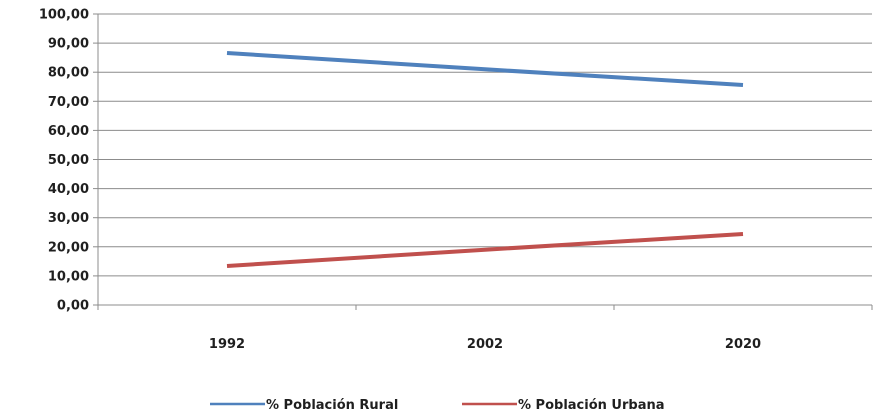 This screenshot has height=417, width=880. Describe the element at coordinates (68, 44) in the screenshot. I see `y-tick-label: 90,00` at that location.